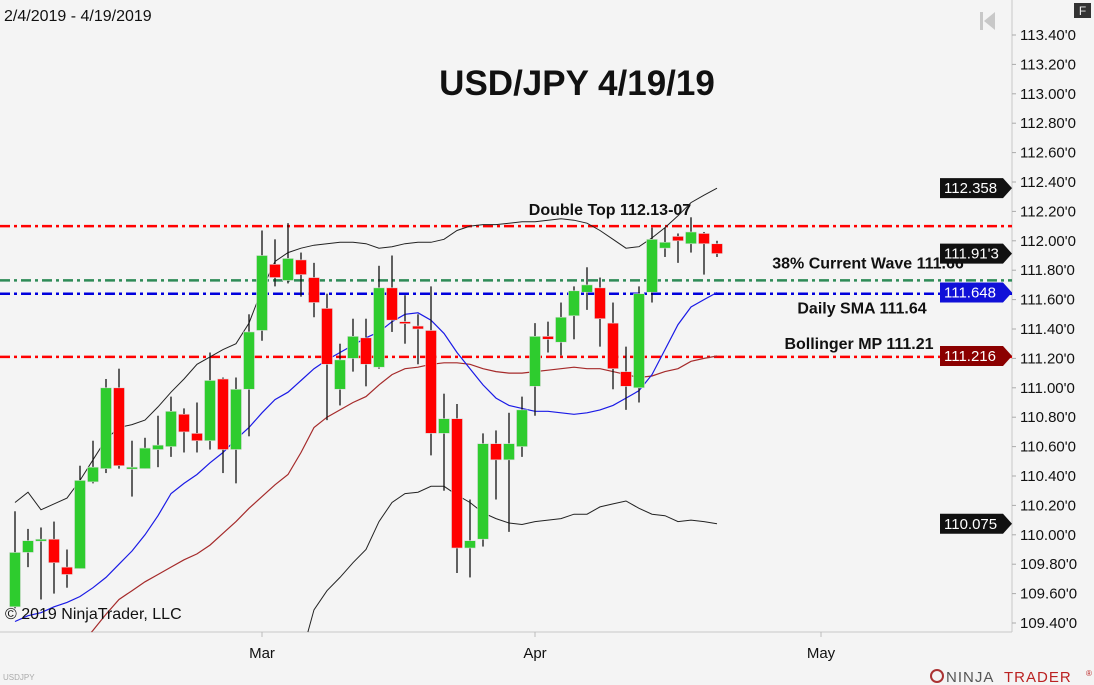  Describe the element at coordinates (970, 293) in the screenshot. I see `price-marker-label: 111.648` at that location.